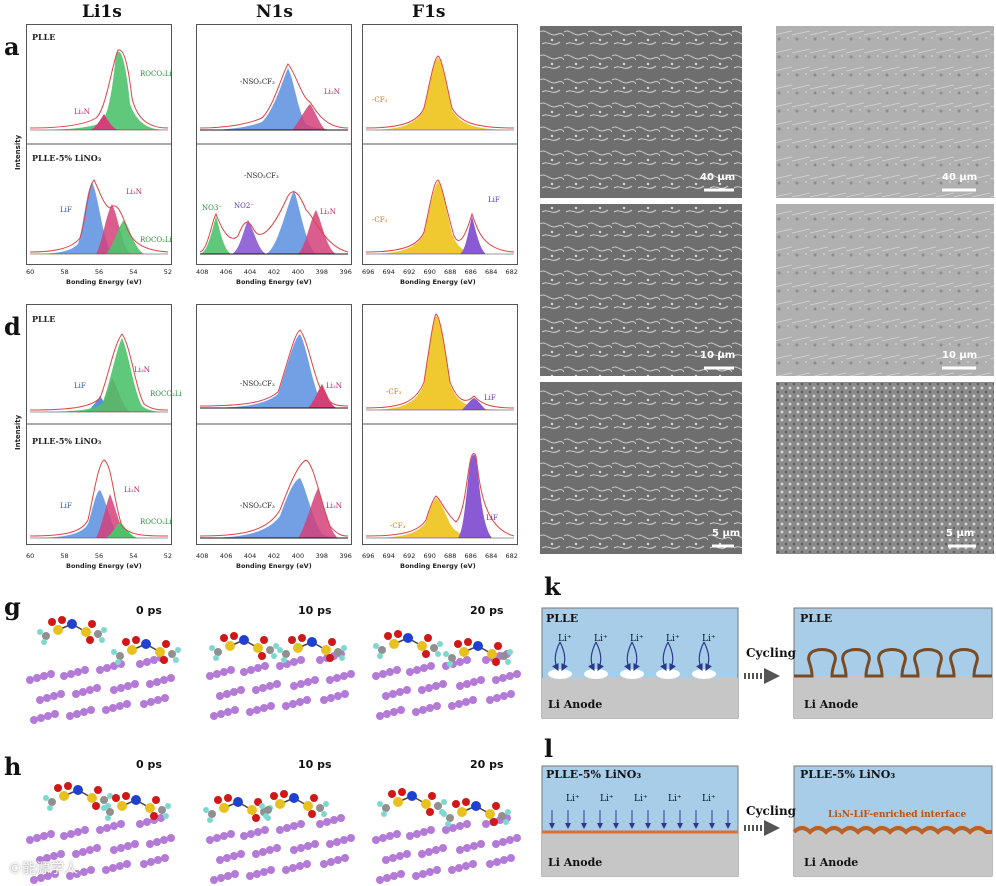 This screenshot has height=886, width=996. What do you see at coordinates (424, 218) in the screenshot?
I see `peak-c-bot-cf3` at bounding box center [424, 218].